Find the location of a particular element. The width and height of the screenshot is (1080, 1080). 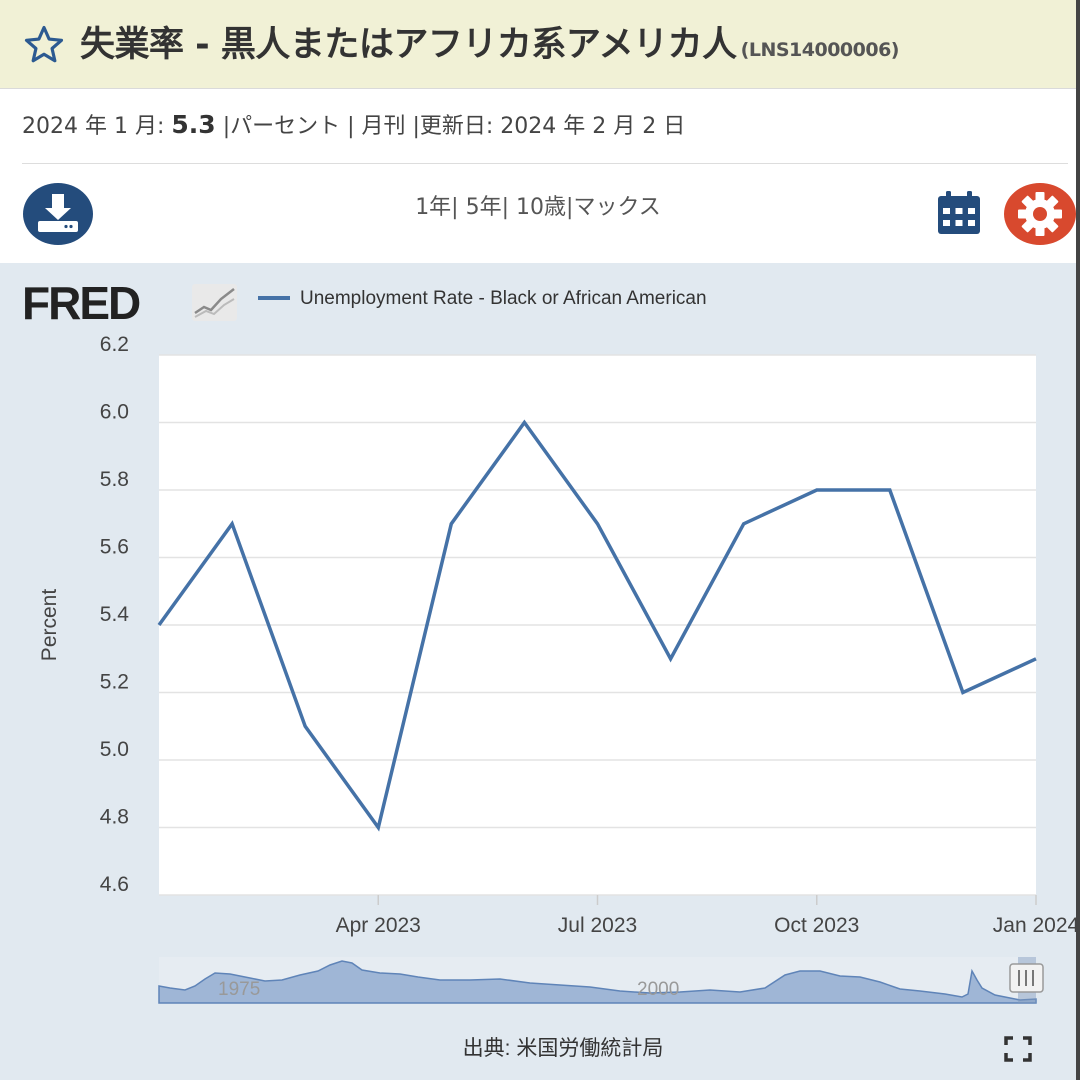

navigator-label-2000: 2000 is located at coordinates (658, 989).